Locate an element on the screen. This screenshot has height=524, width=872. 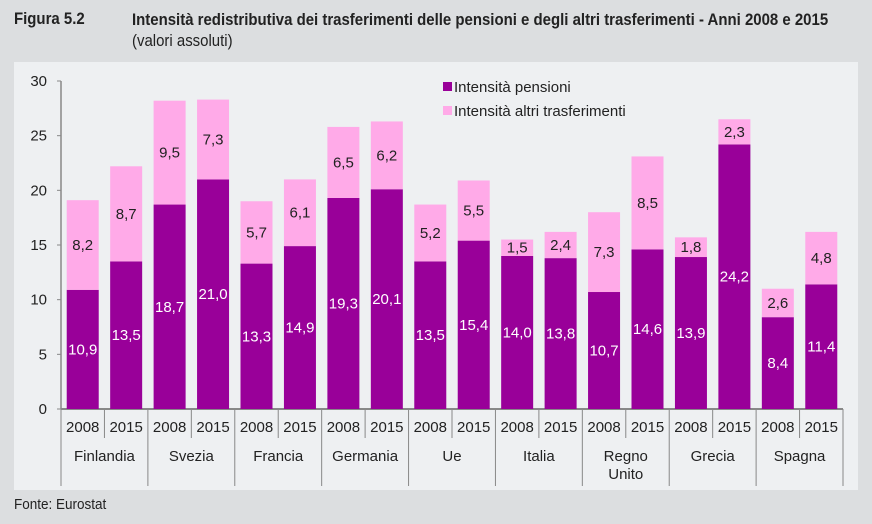
group-label: Svezia is located at coordinates (192, 456).